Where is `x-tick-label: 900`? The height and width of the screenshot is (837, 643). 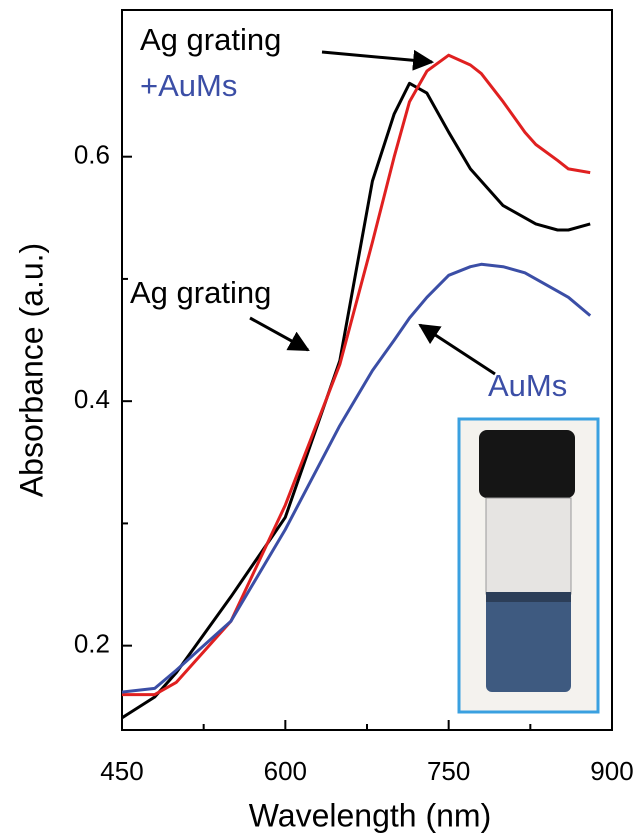 x-tick-label: 900 is located at coordinates (611, 771).